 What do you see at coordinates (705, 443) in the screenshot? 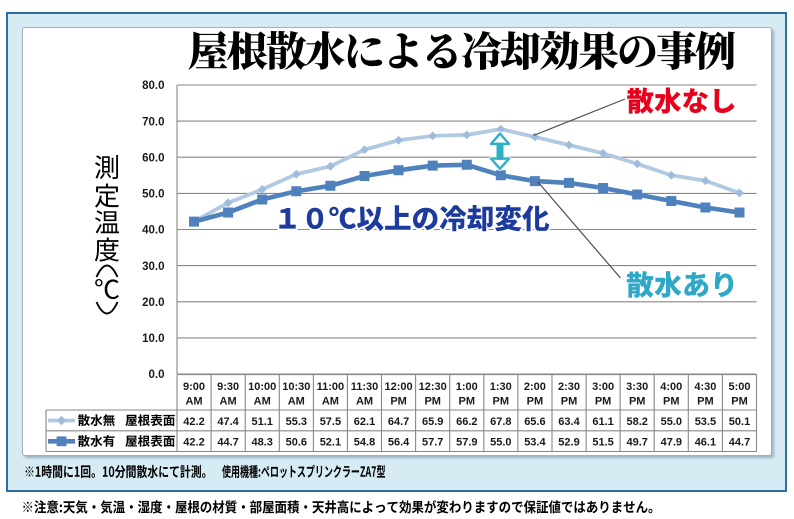
I see `svg-text: 46.1` at bounding box center [705, 443].